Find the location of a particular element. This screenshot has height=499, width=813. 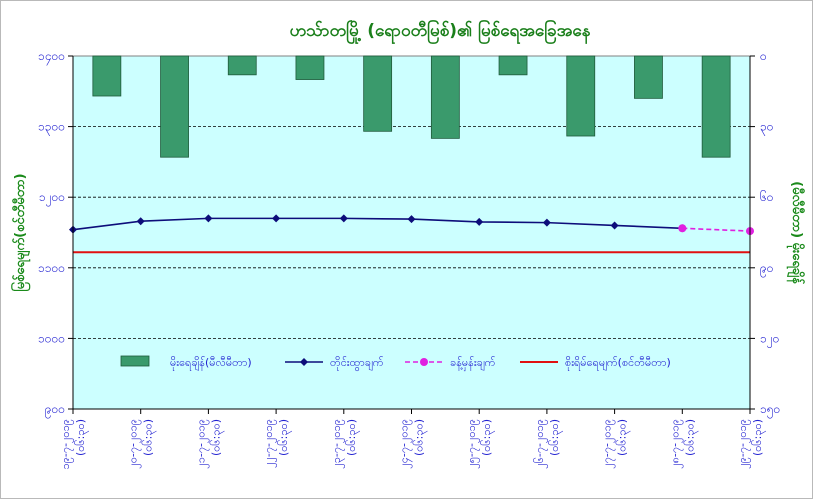

legend-label: ခန့်မှန်းချက် is located at coordinates (473, 363).